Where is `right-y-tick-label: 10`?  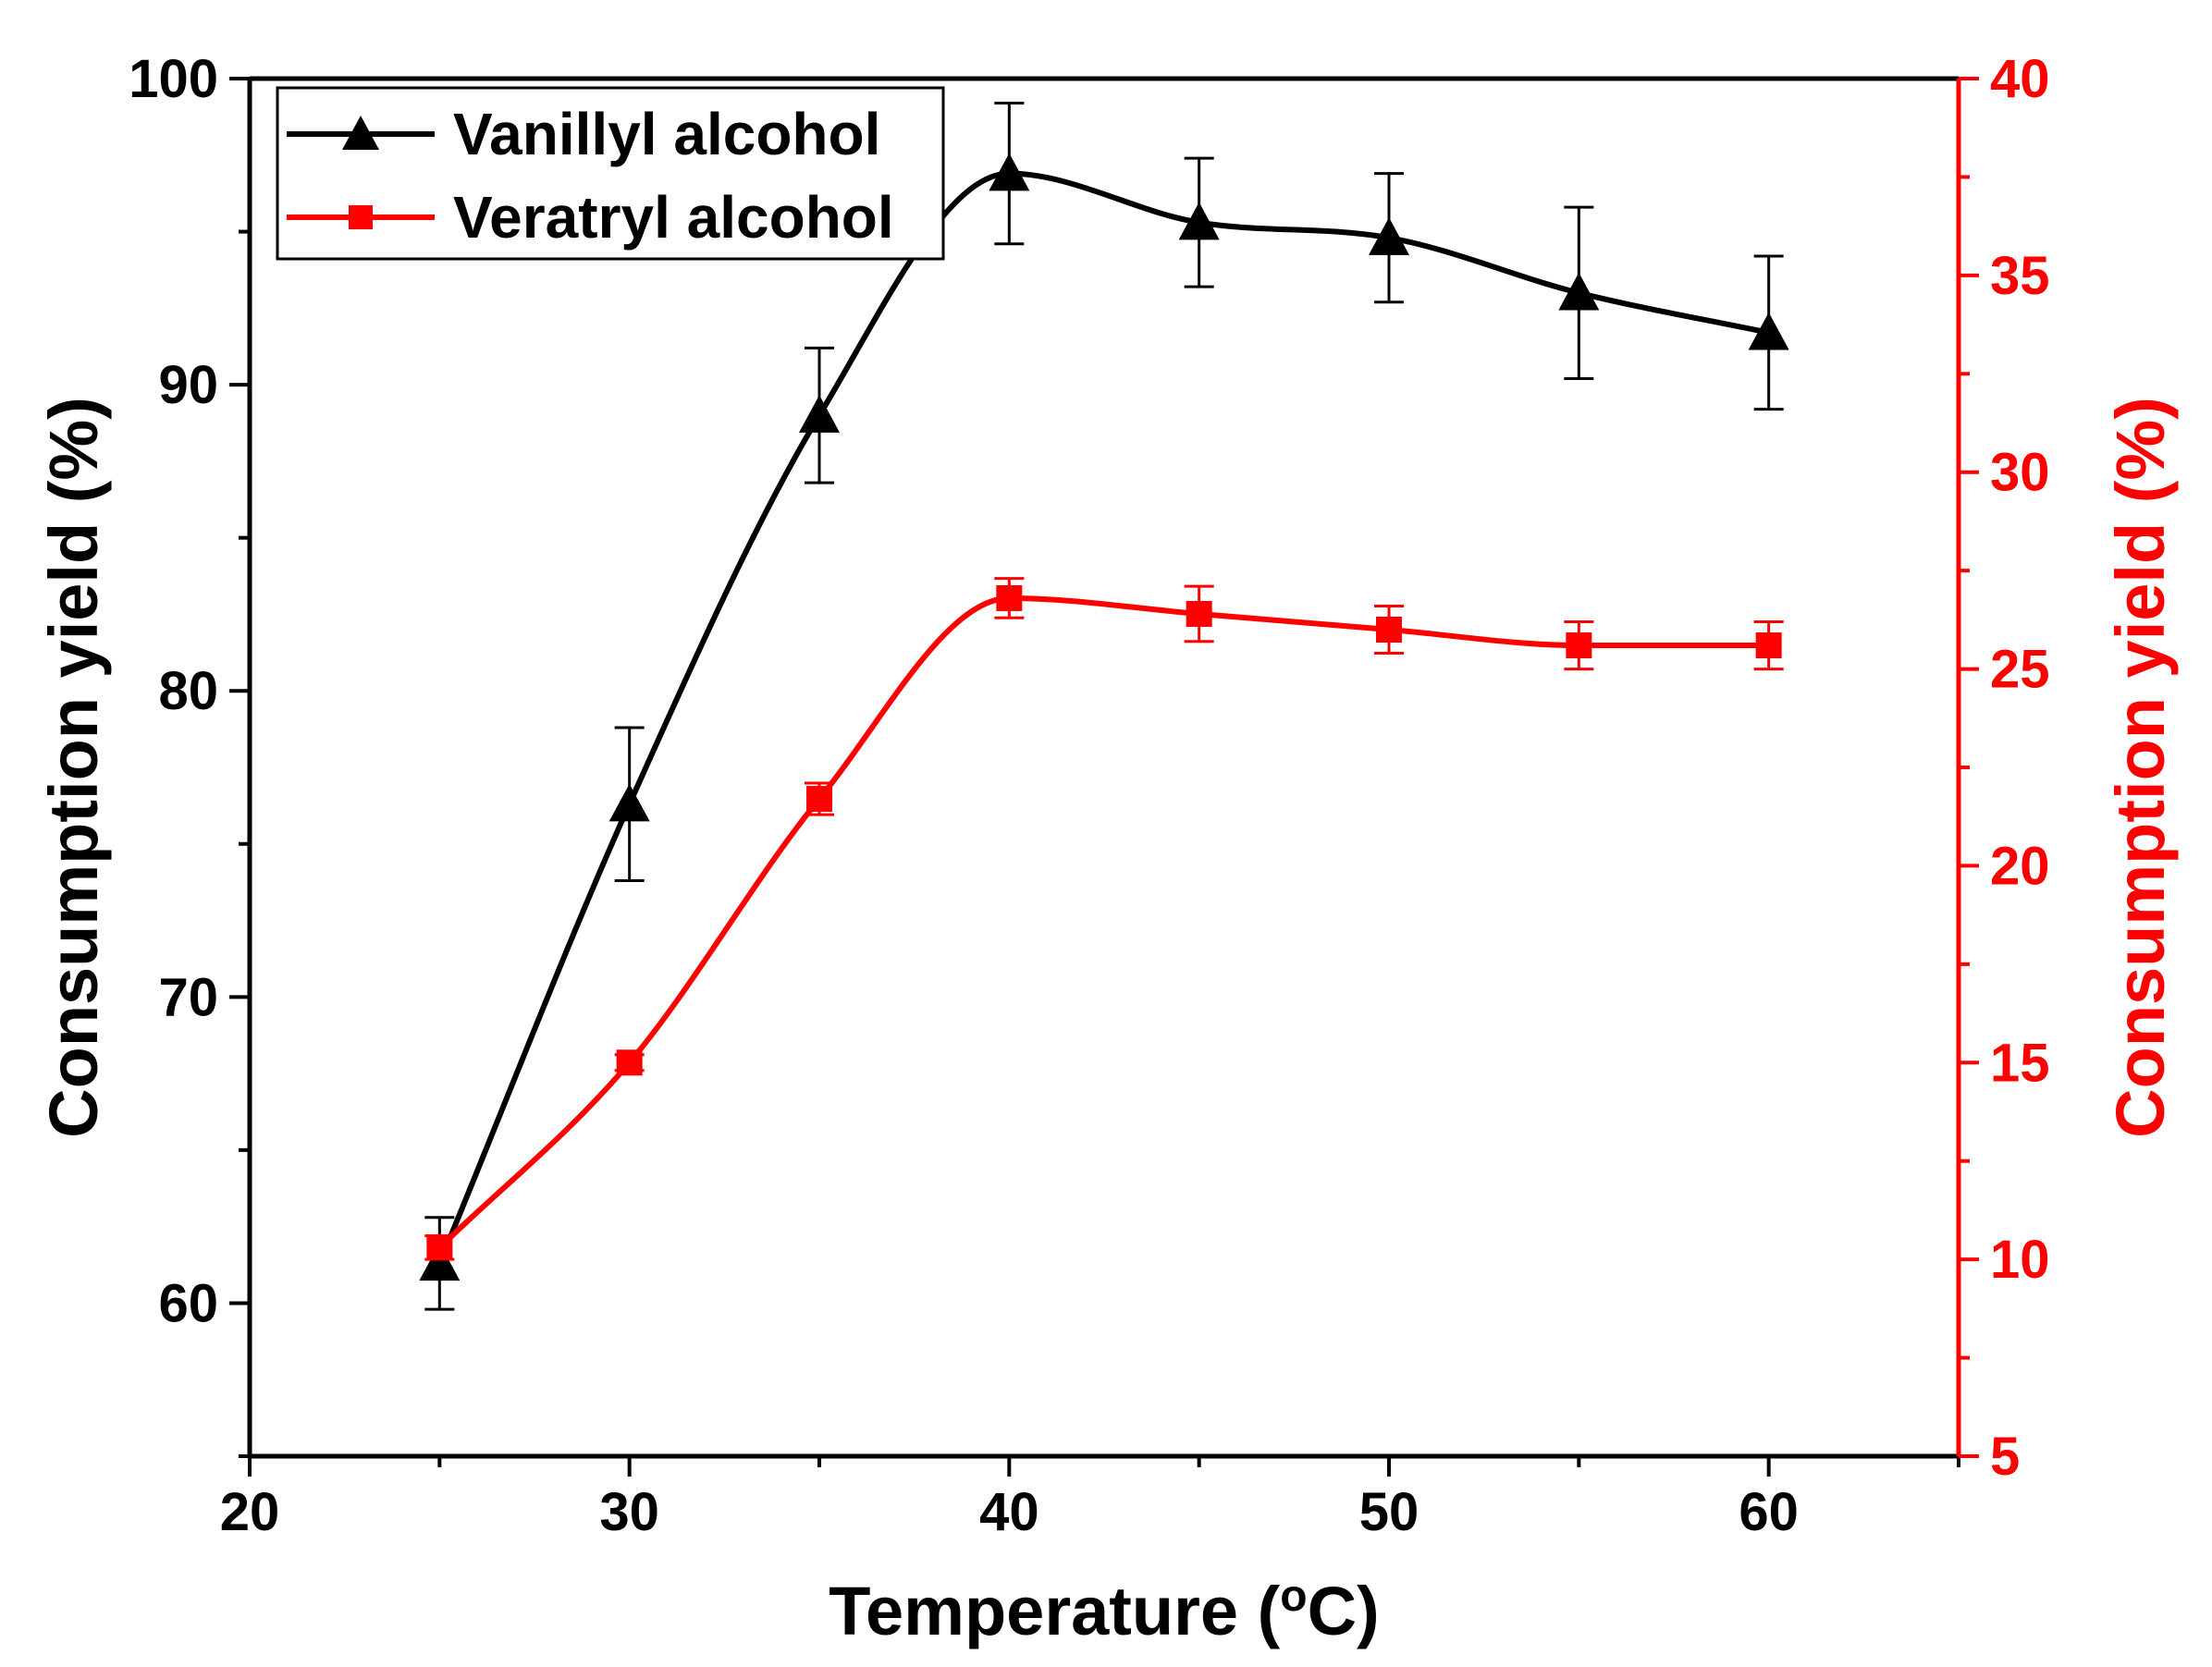
right-y-tick-label: 10 is located at coordinates (2020, 1260).